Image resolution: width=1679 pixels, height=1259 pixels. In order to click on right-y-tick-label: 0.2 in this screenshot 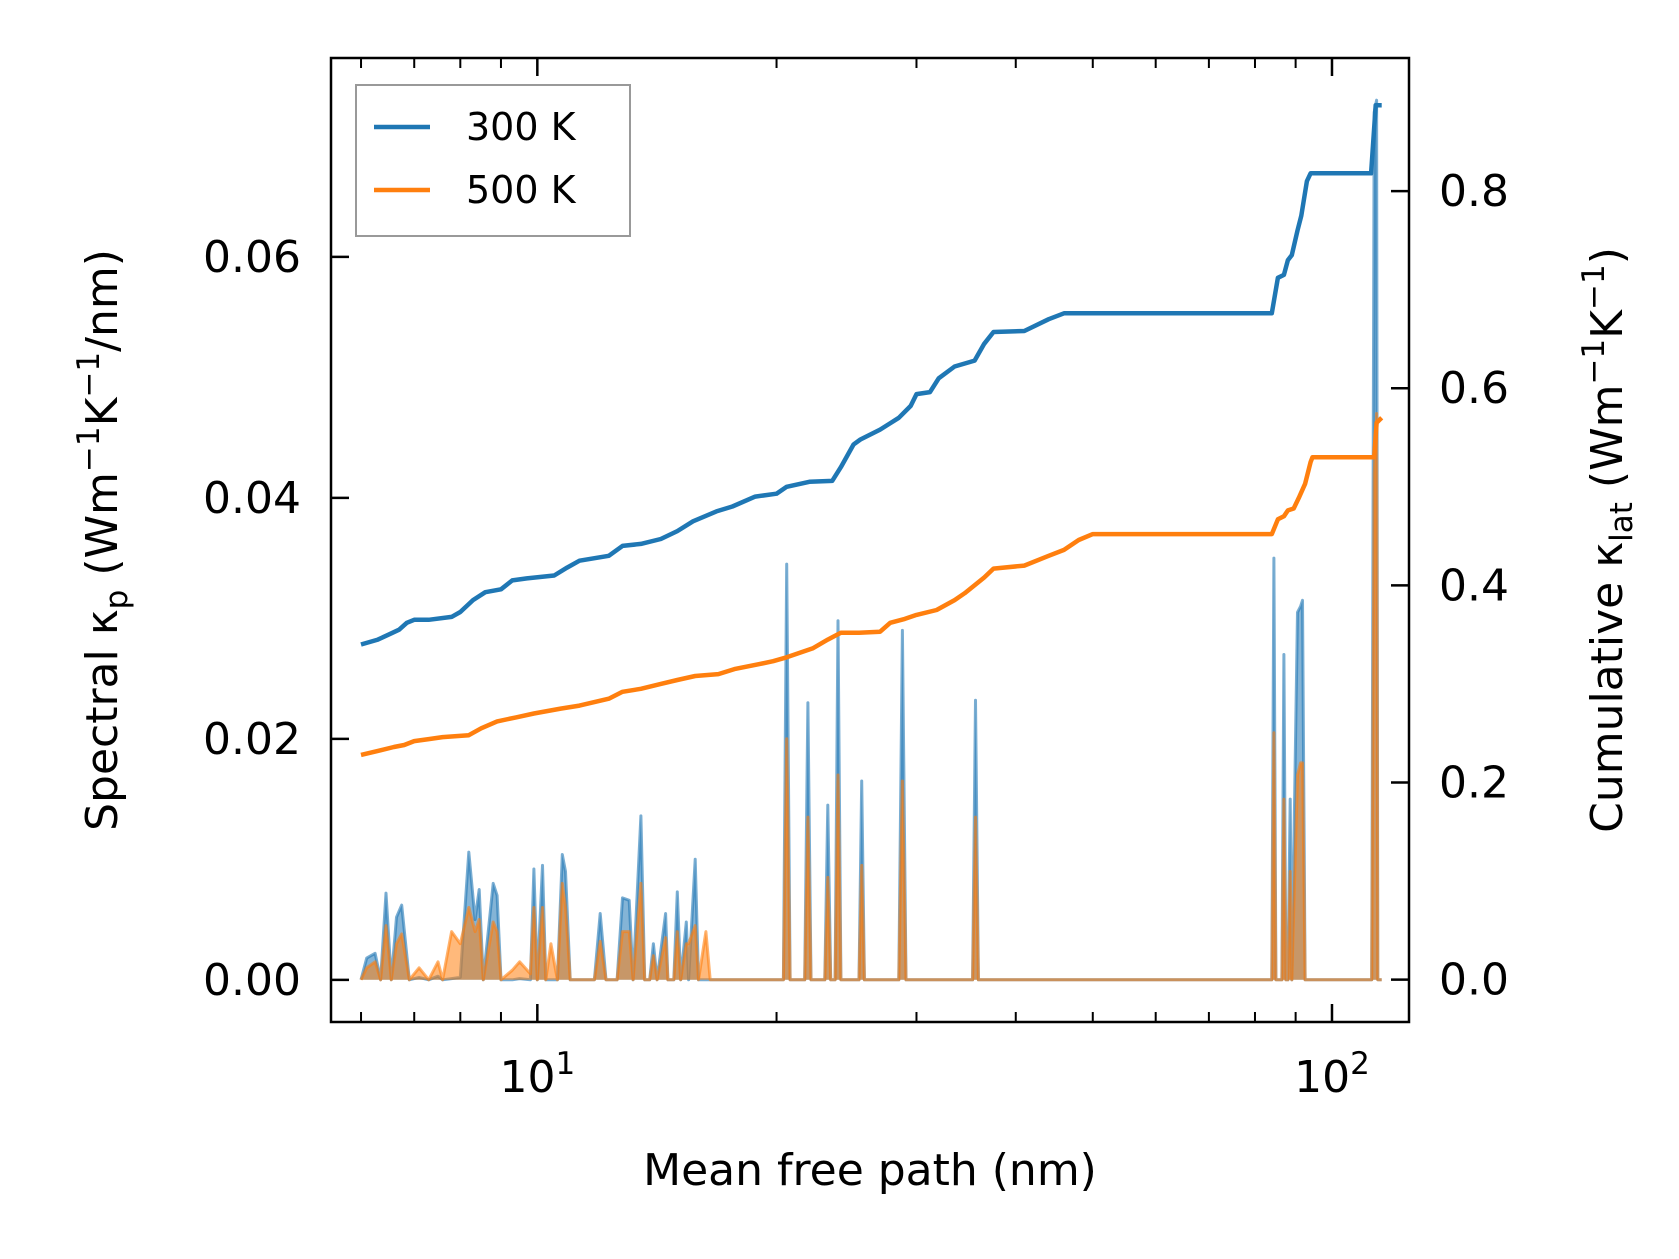, I will do `click(1474, 782)`.